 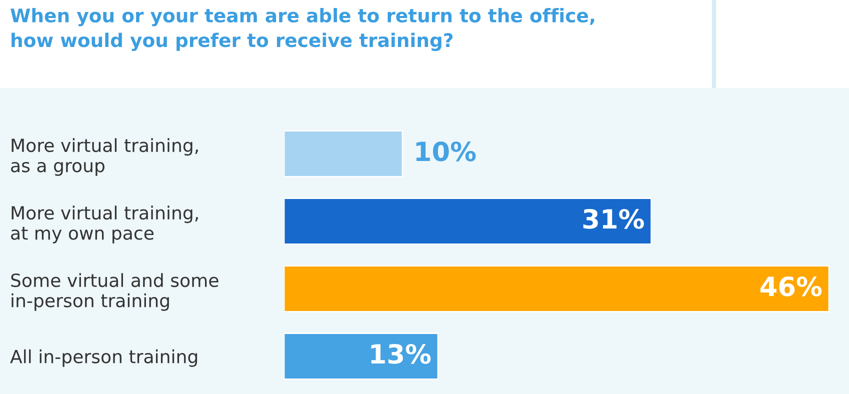 What do you see at coordinates (114, 292) in the screenshot?
I see `y-tick-label: Some virtual and some in-person training` at bounding box center [114, 292].